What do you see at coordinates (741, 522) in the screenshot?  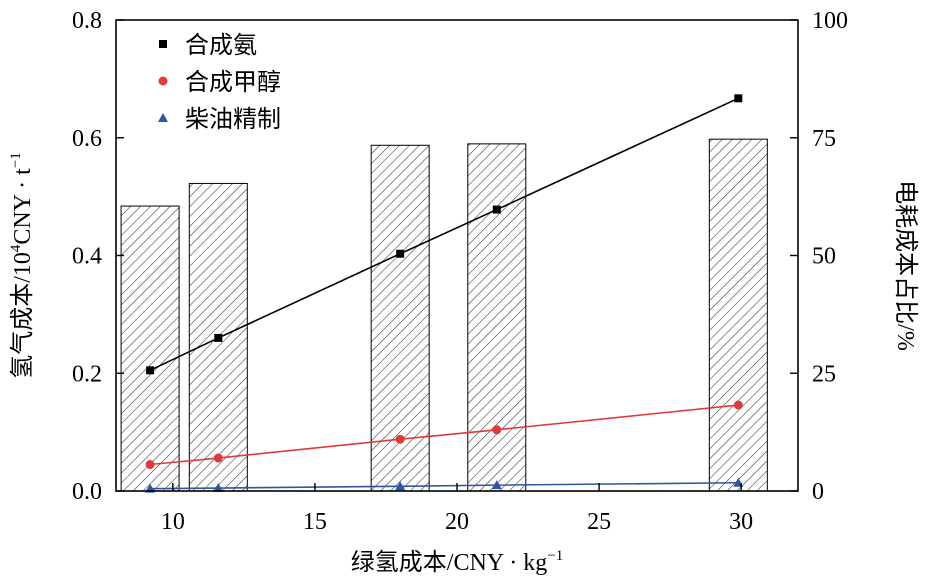 I see `x-tick-label: 30` at bounding box center [741, 522].